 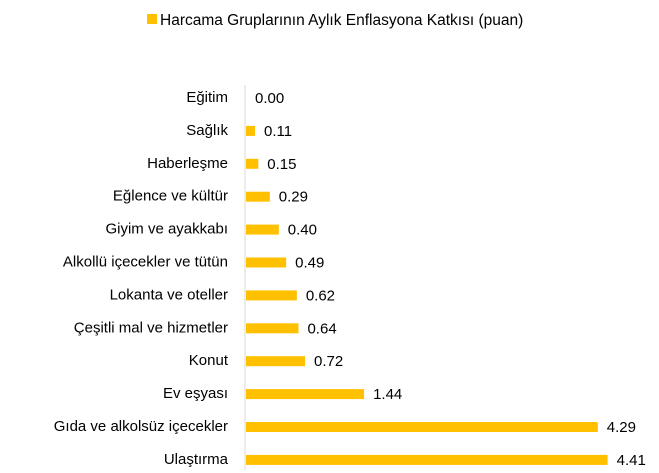 I want to click on data-label: 0.62, so click(x=320, y=295).